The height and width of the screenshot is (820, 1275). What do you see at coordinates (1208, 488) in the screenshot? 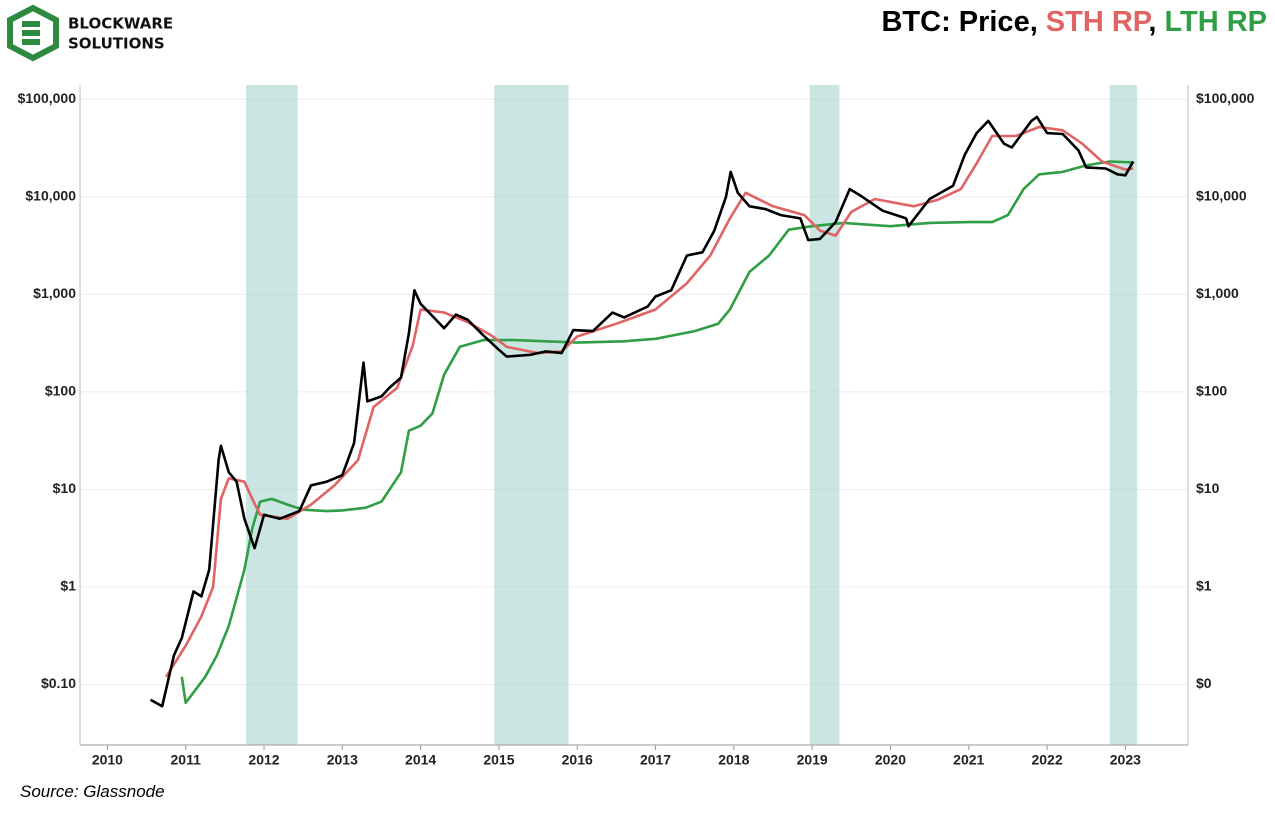
I see `y2-tick-label: $10` at bounding box center [1208, 488].